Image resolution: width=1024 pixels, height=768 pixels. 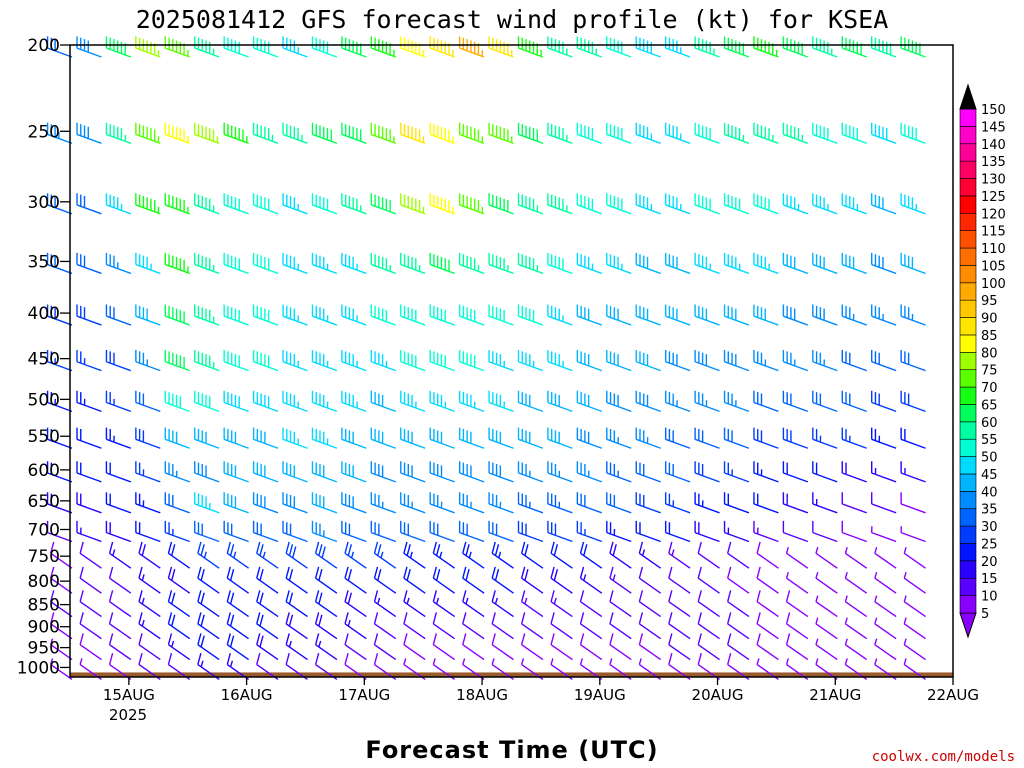 I want to click on x-tick-label: 15AUG, so click(x=129, y=695).